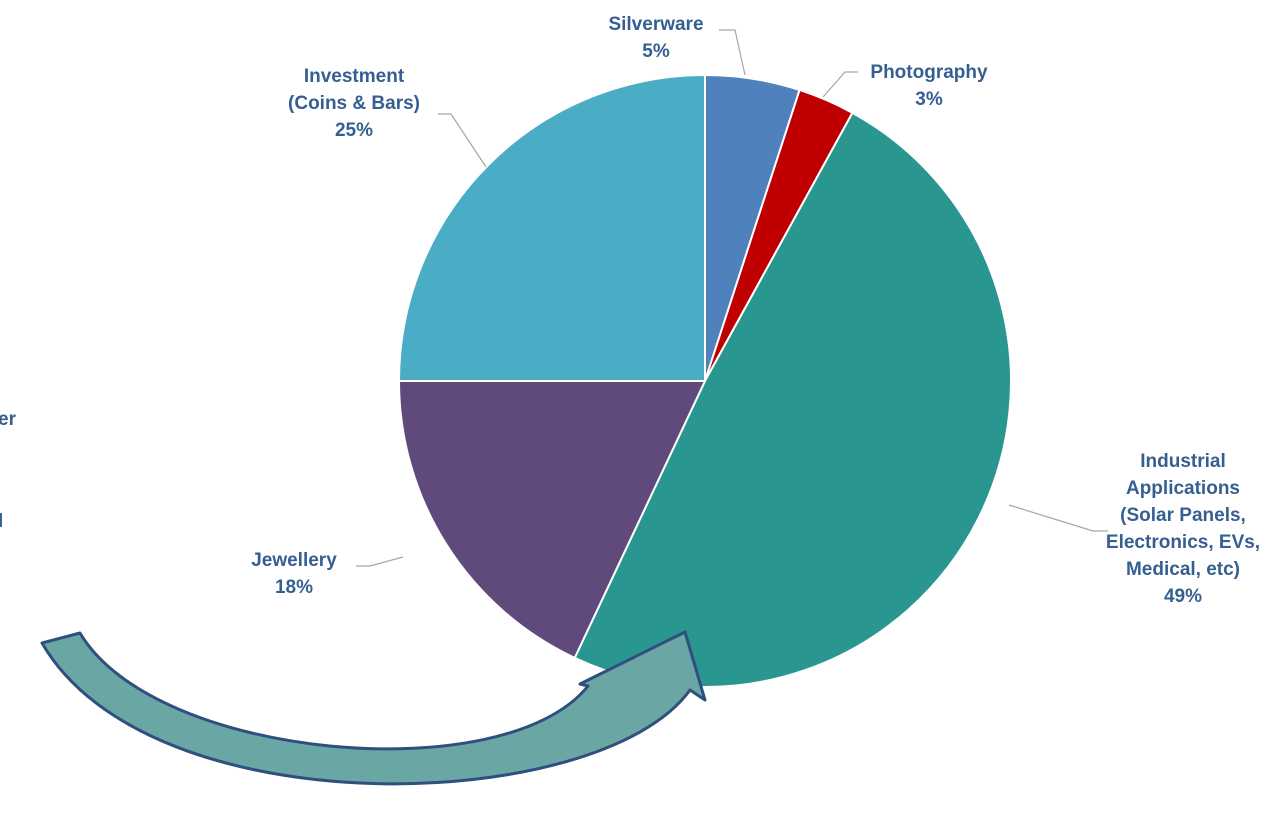  I want to click on slice-name-label: Investment, so click(354, 76).